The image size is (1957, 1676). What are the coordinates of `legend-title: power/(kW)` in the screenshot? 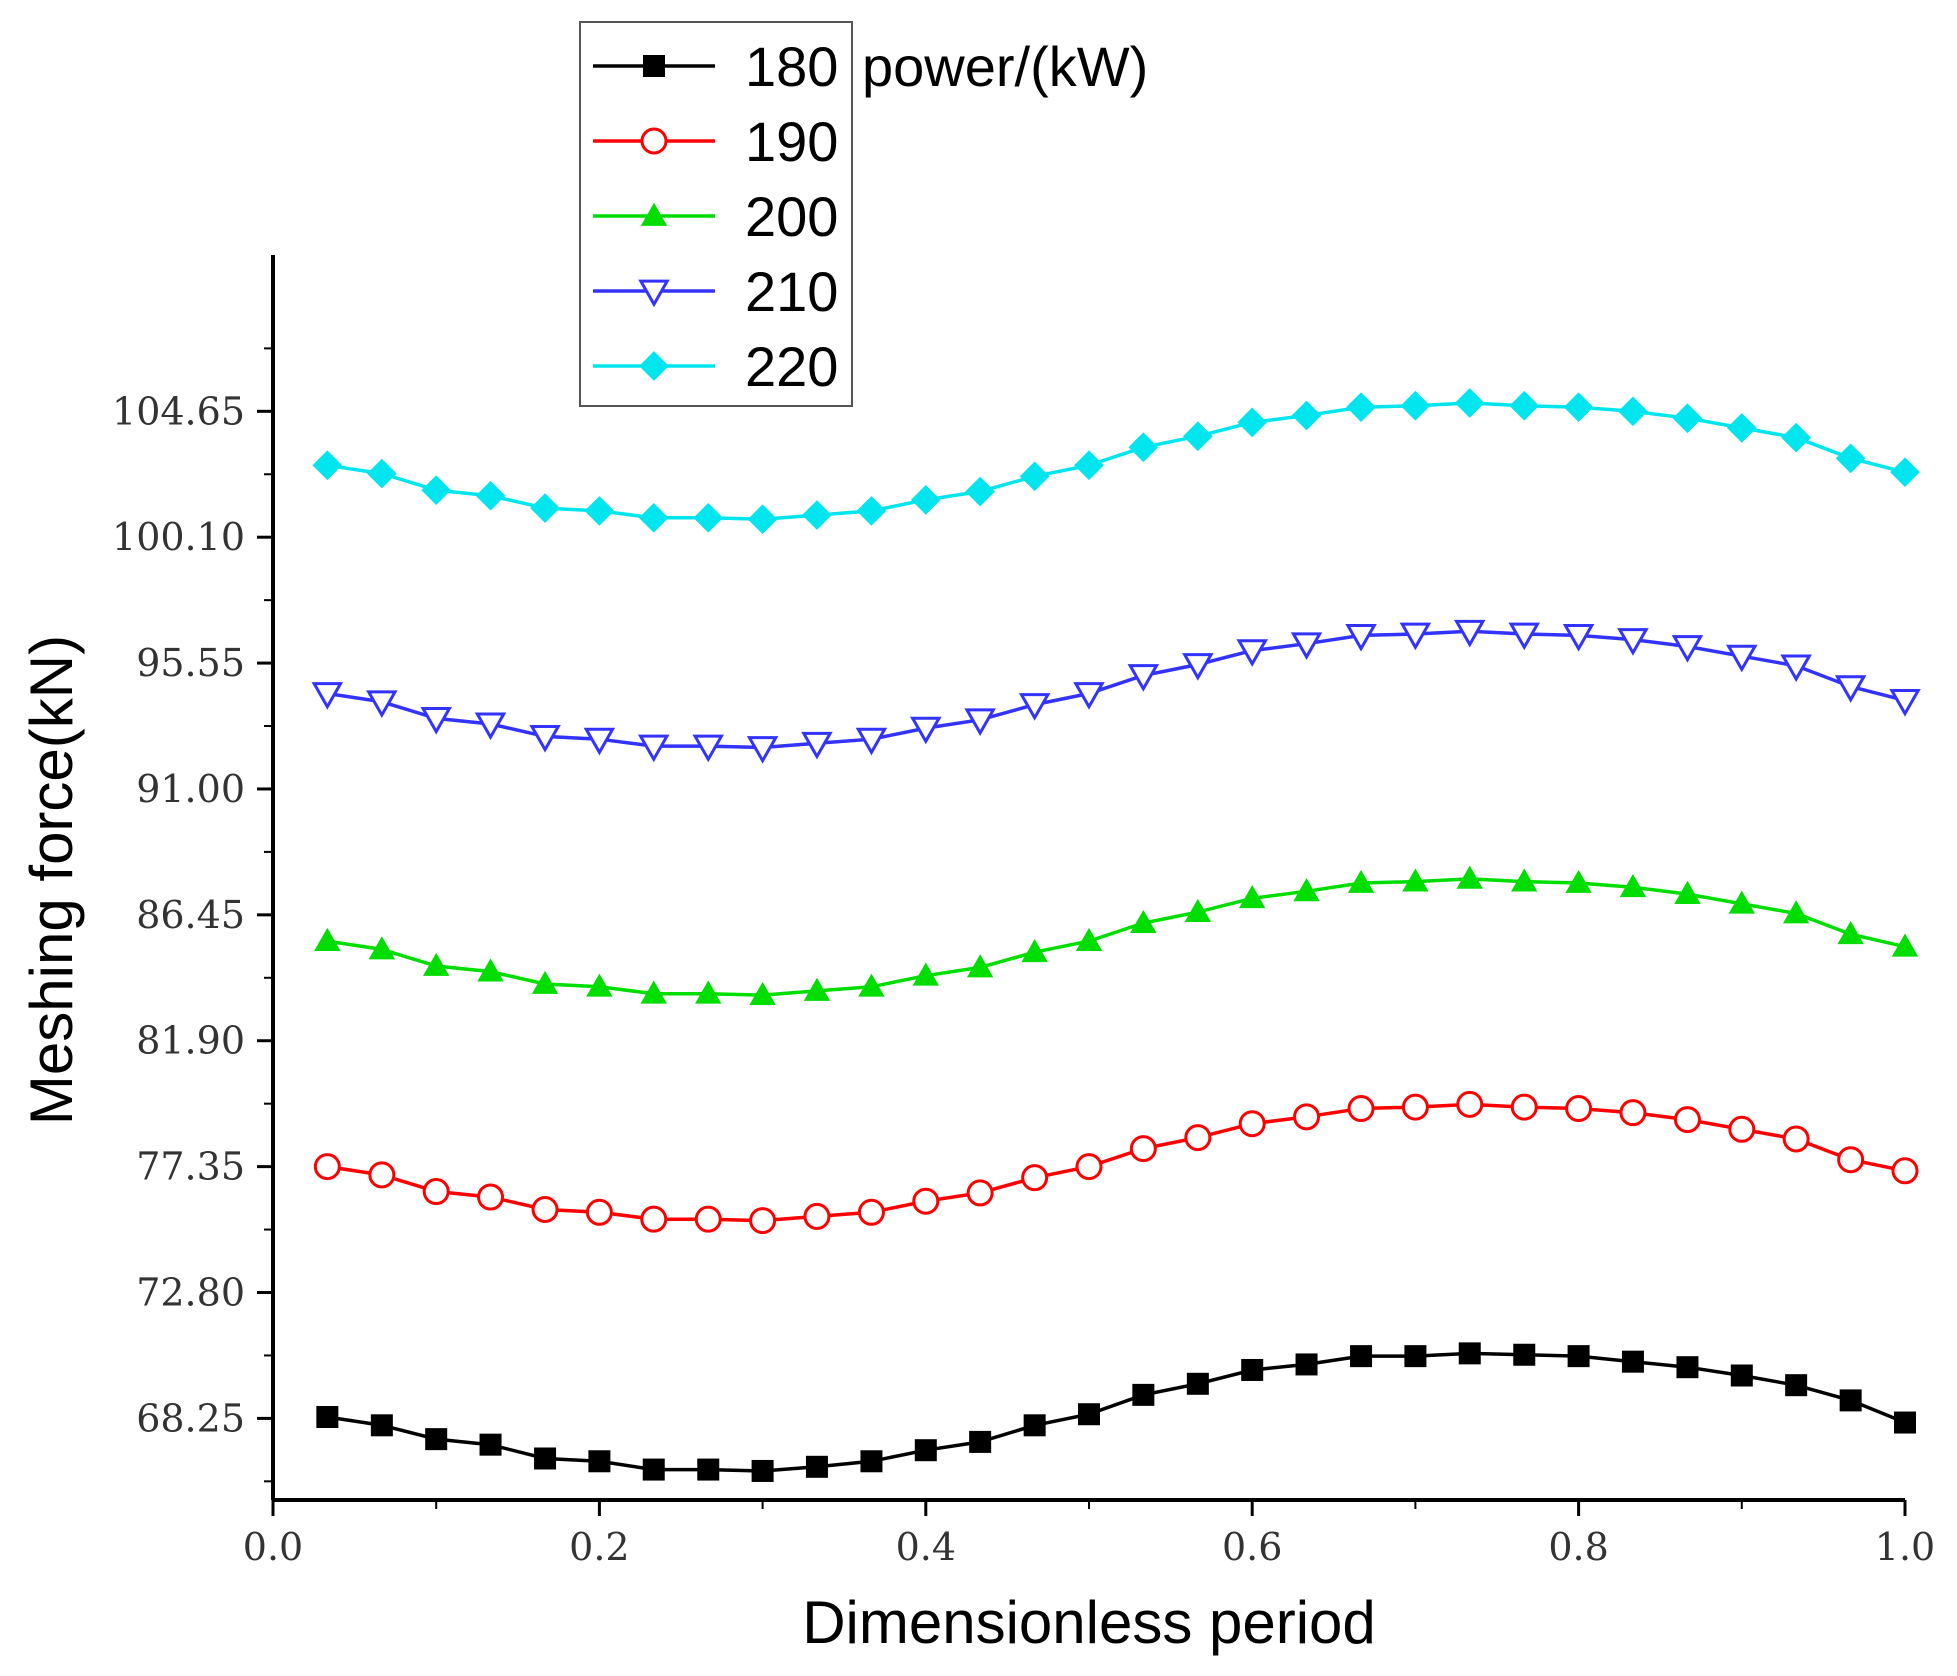 It's located at (1005, 66).